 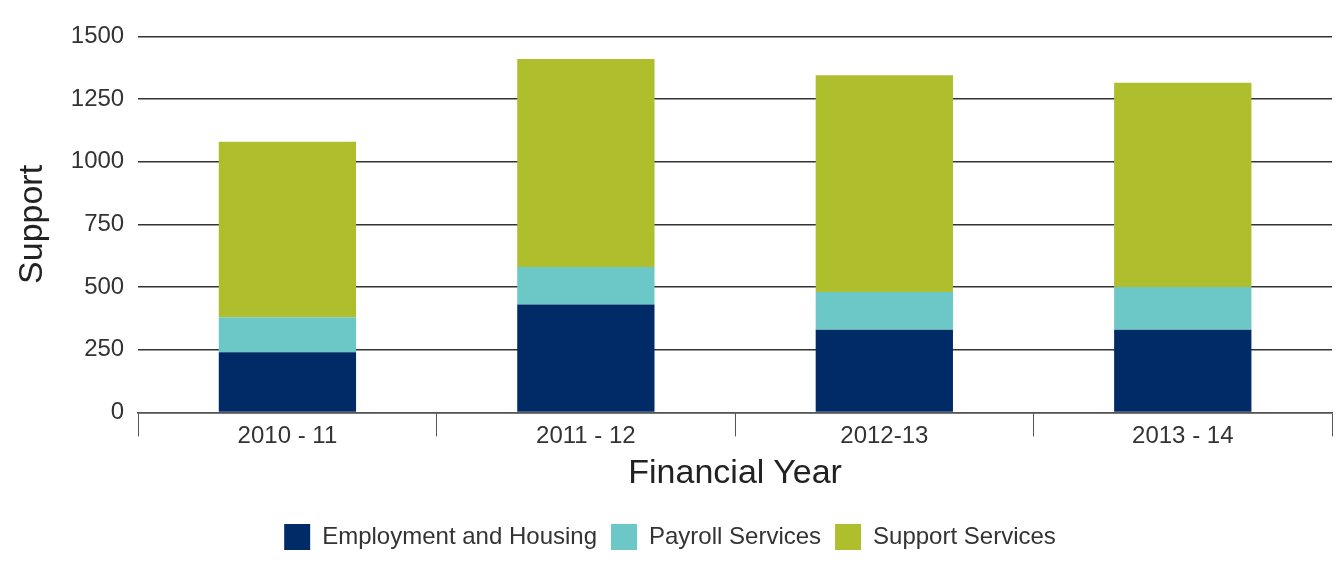 I want to click on legend-label: Payroll Services, so click(x=735, y=535).